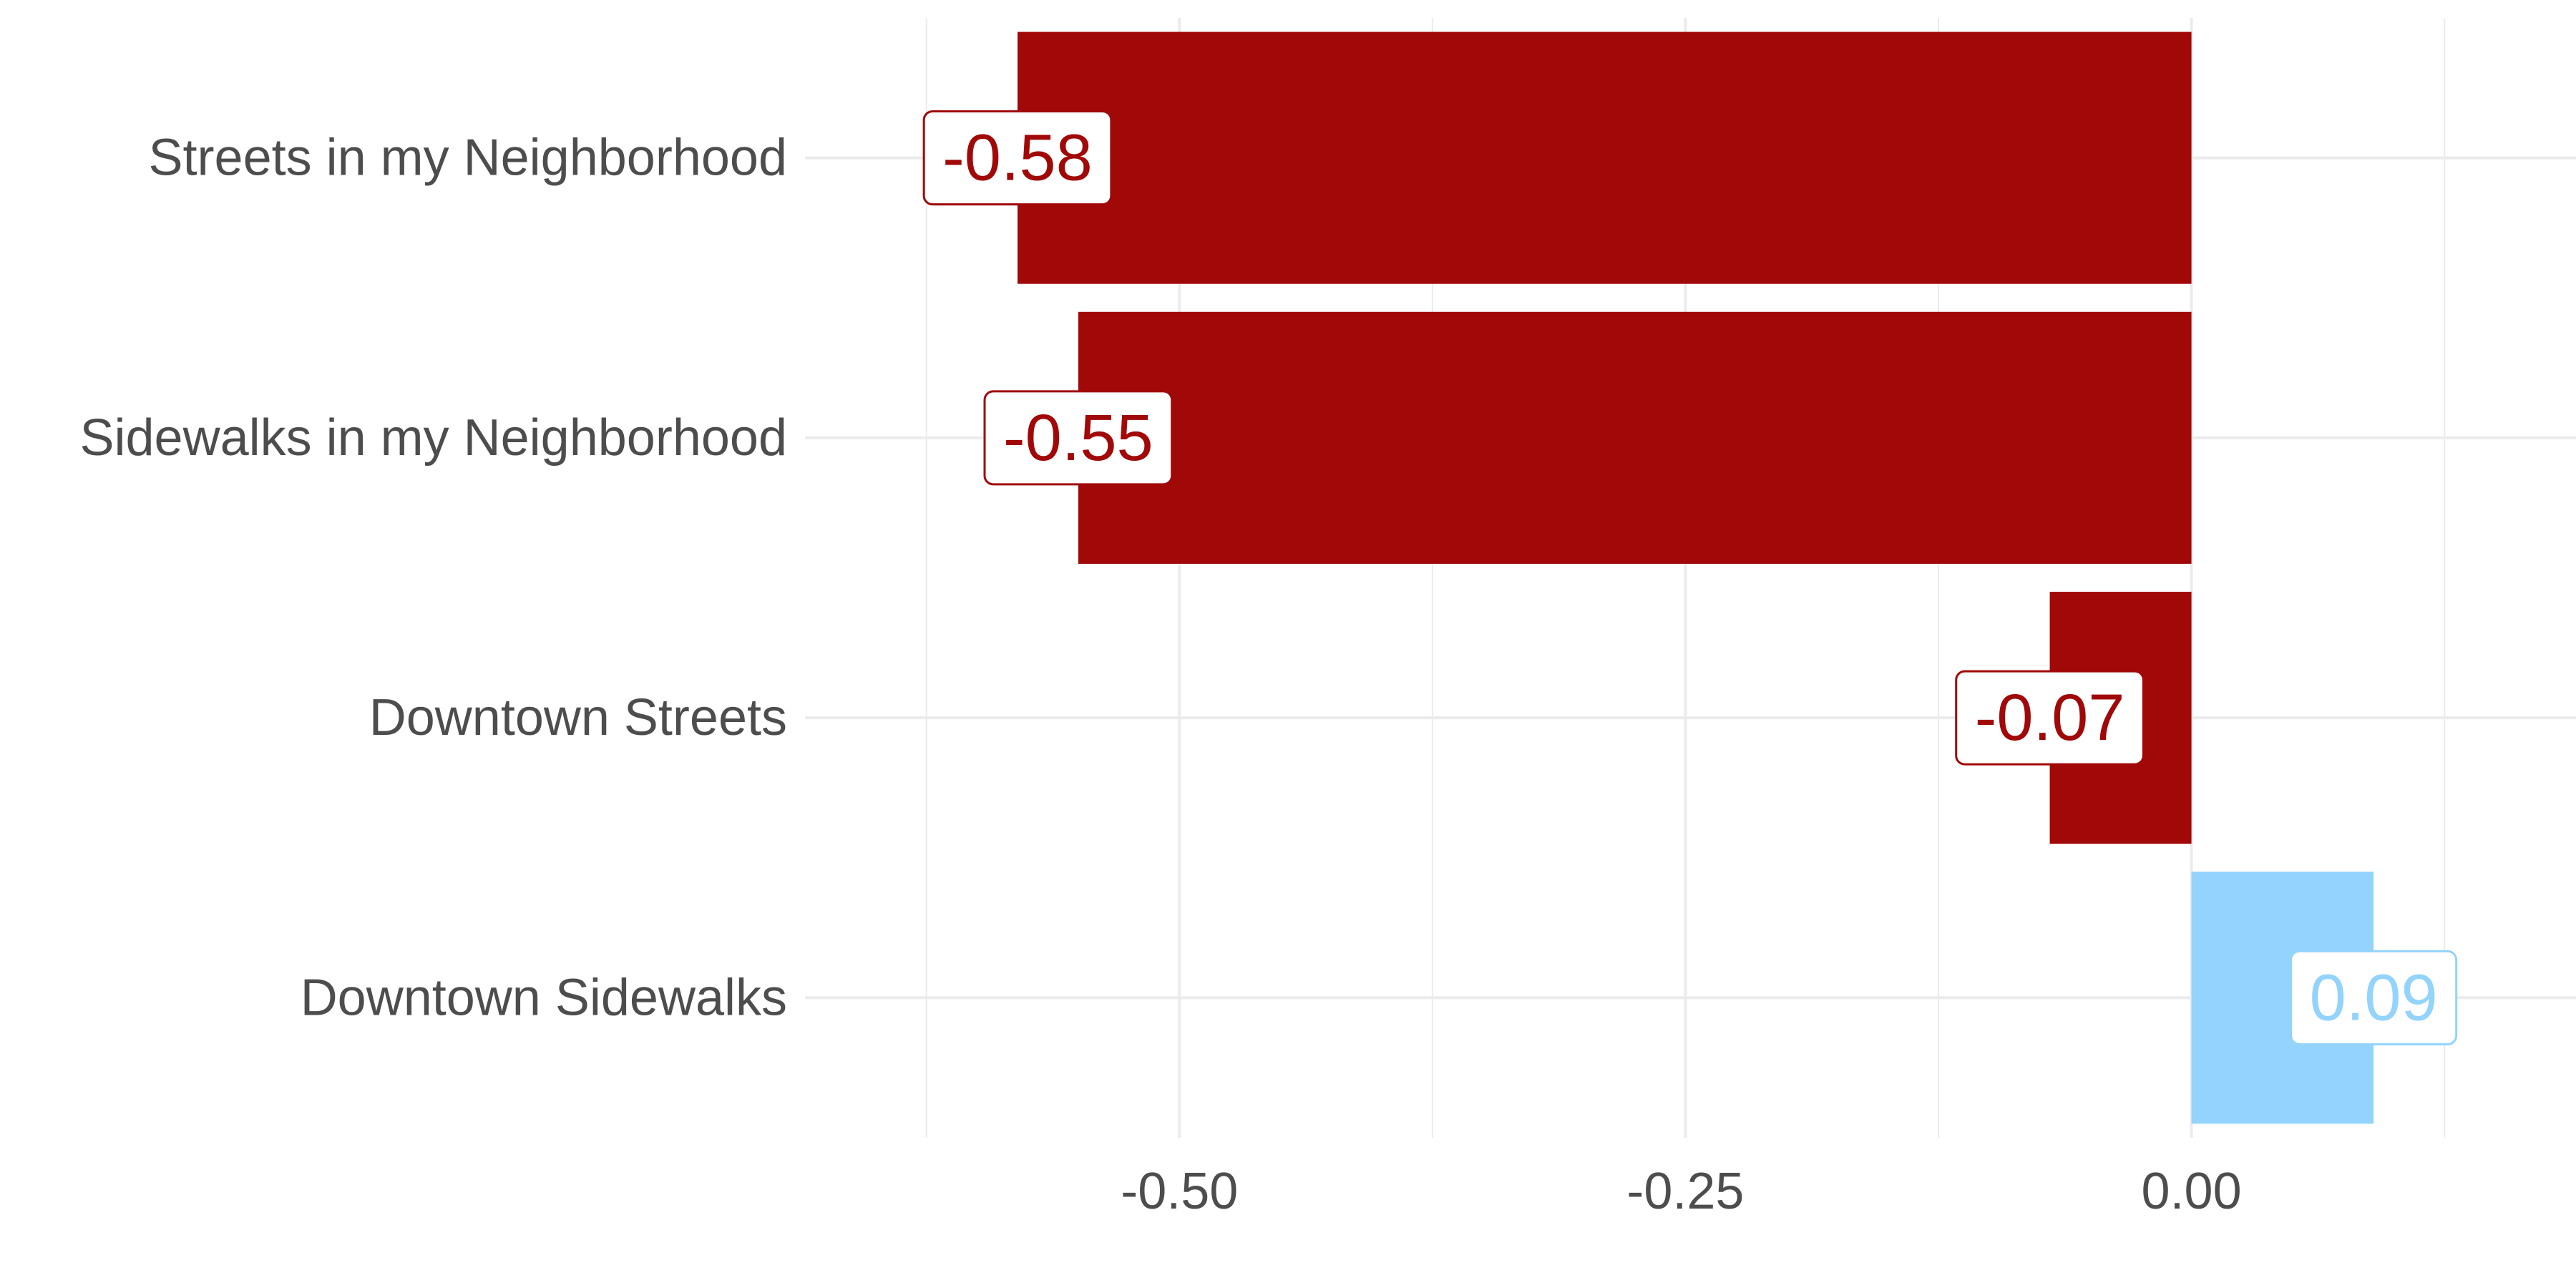 Image resolution: width=2576 pixels, height=1288 pixels. I want to click on data-label: -0.58, so click(1017, 158).